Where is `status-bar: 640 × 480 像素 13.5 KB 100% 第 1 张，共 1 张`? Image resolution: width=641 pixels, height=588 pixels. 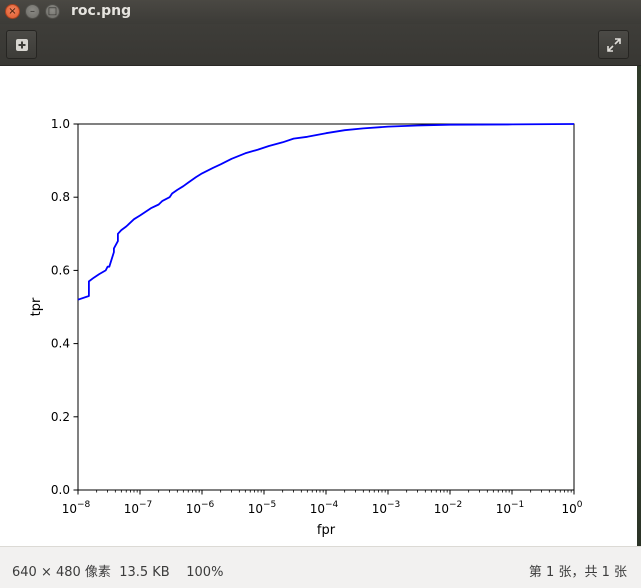 status-bar: 640 × 480 像素 13.5 KB 100% 第 1 张，共 1 张 is located at coordinates (320, 567).